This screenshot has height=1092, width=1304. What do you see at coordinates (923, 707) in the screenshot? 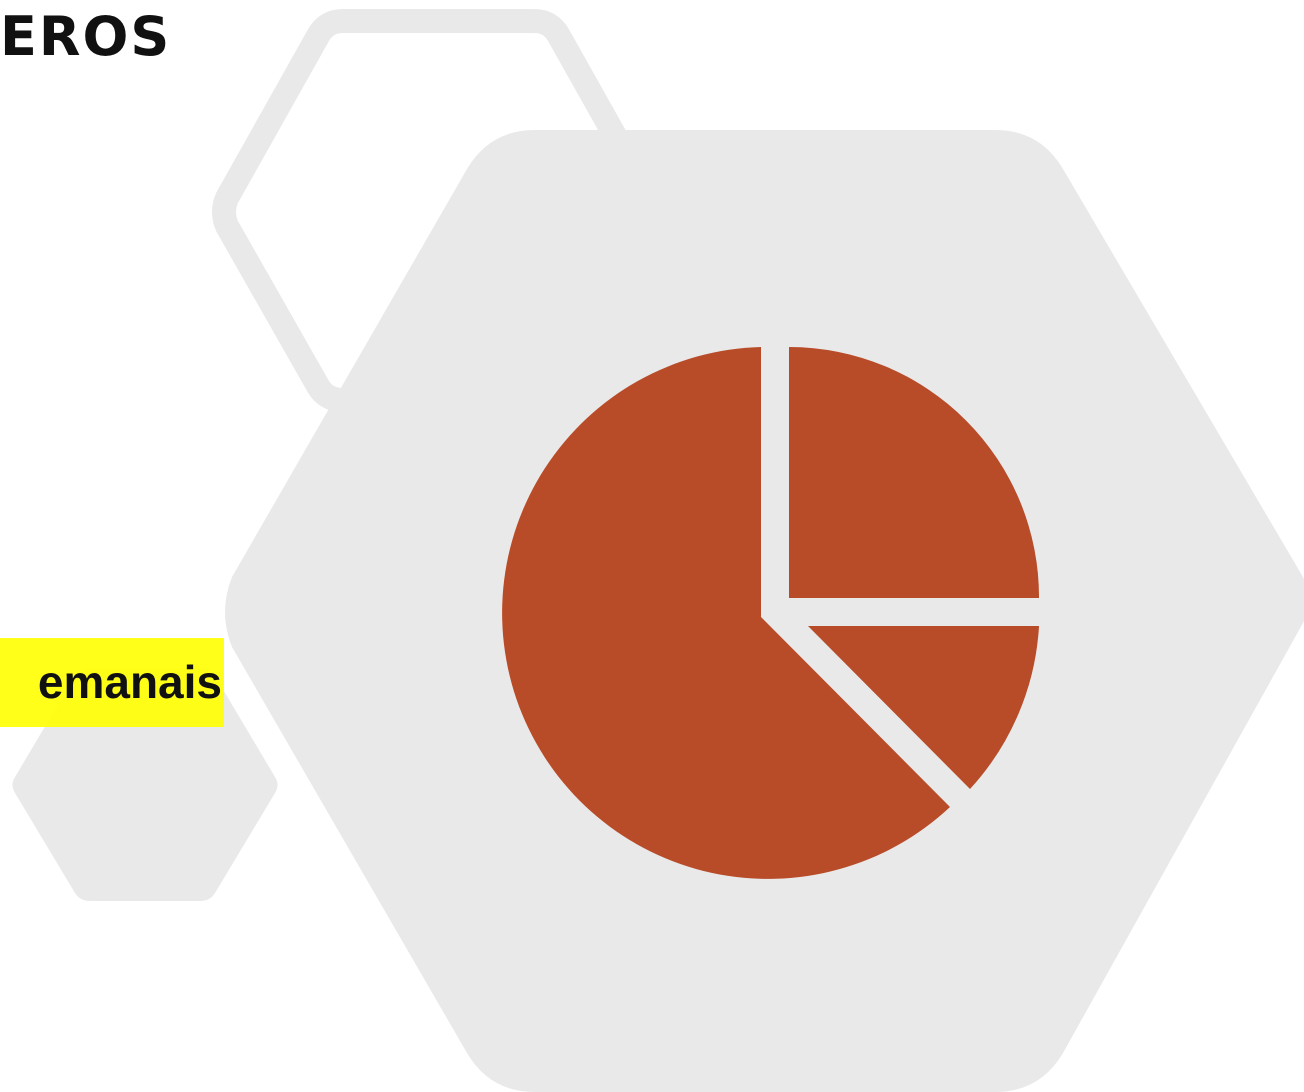
I see `pie-slice-small` at bounding box center [923, 707].